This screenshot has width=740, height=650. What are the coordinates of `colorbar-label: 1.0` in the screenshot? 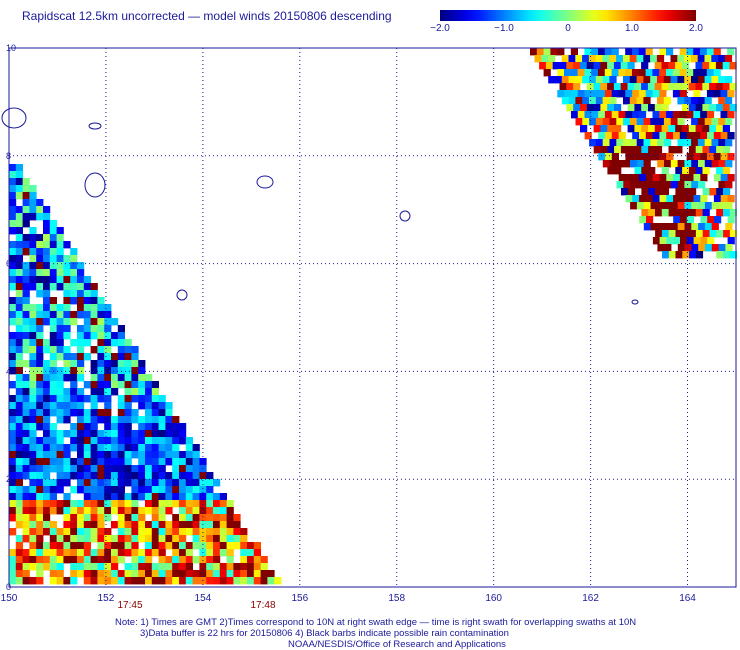 It's located at (632, 28).